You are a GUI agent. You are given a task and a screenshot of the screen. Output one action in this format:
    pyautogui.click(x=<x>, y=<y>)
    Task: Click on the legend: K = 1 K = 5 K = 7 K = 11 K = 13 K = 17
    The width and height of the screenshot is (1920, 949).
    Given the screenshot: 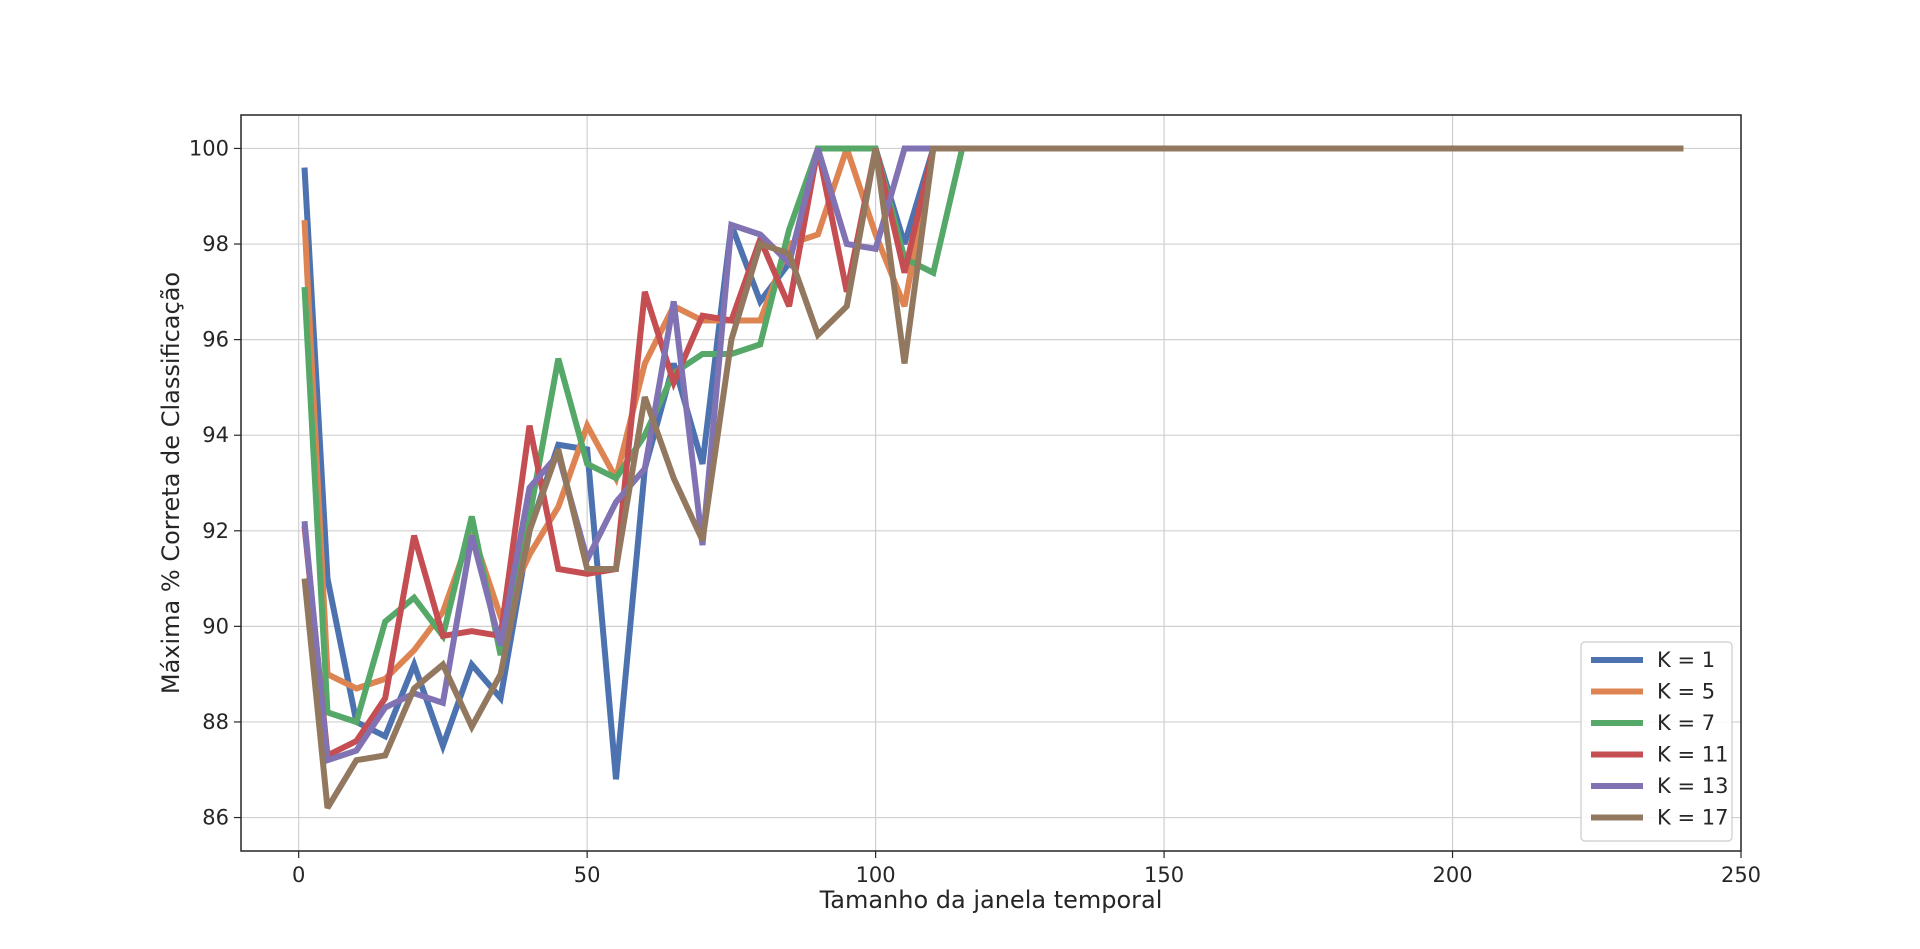 What is the action you would take?
    pyautogui.click(x=1656, y=741)
    